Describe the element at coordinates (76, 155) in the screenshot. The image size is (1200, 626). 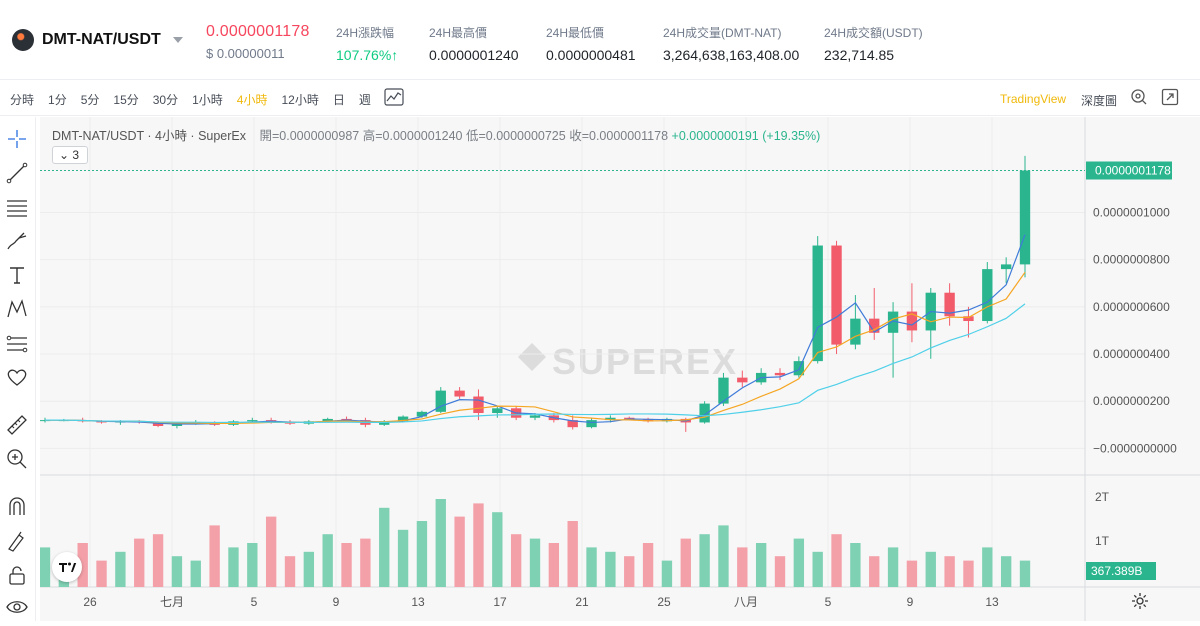
I see `indicator-count: 3` at that location.